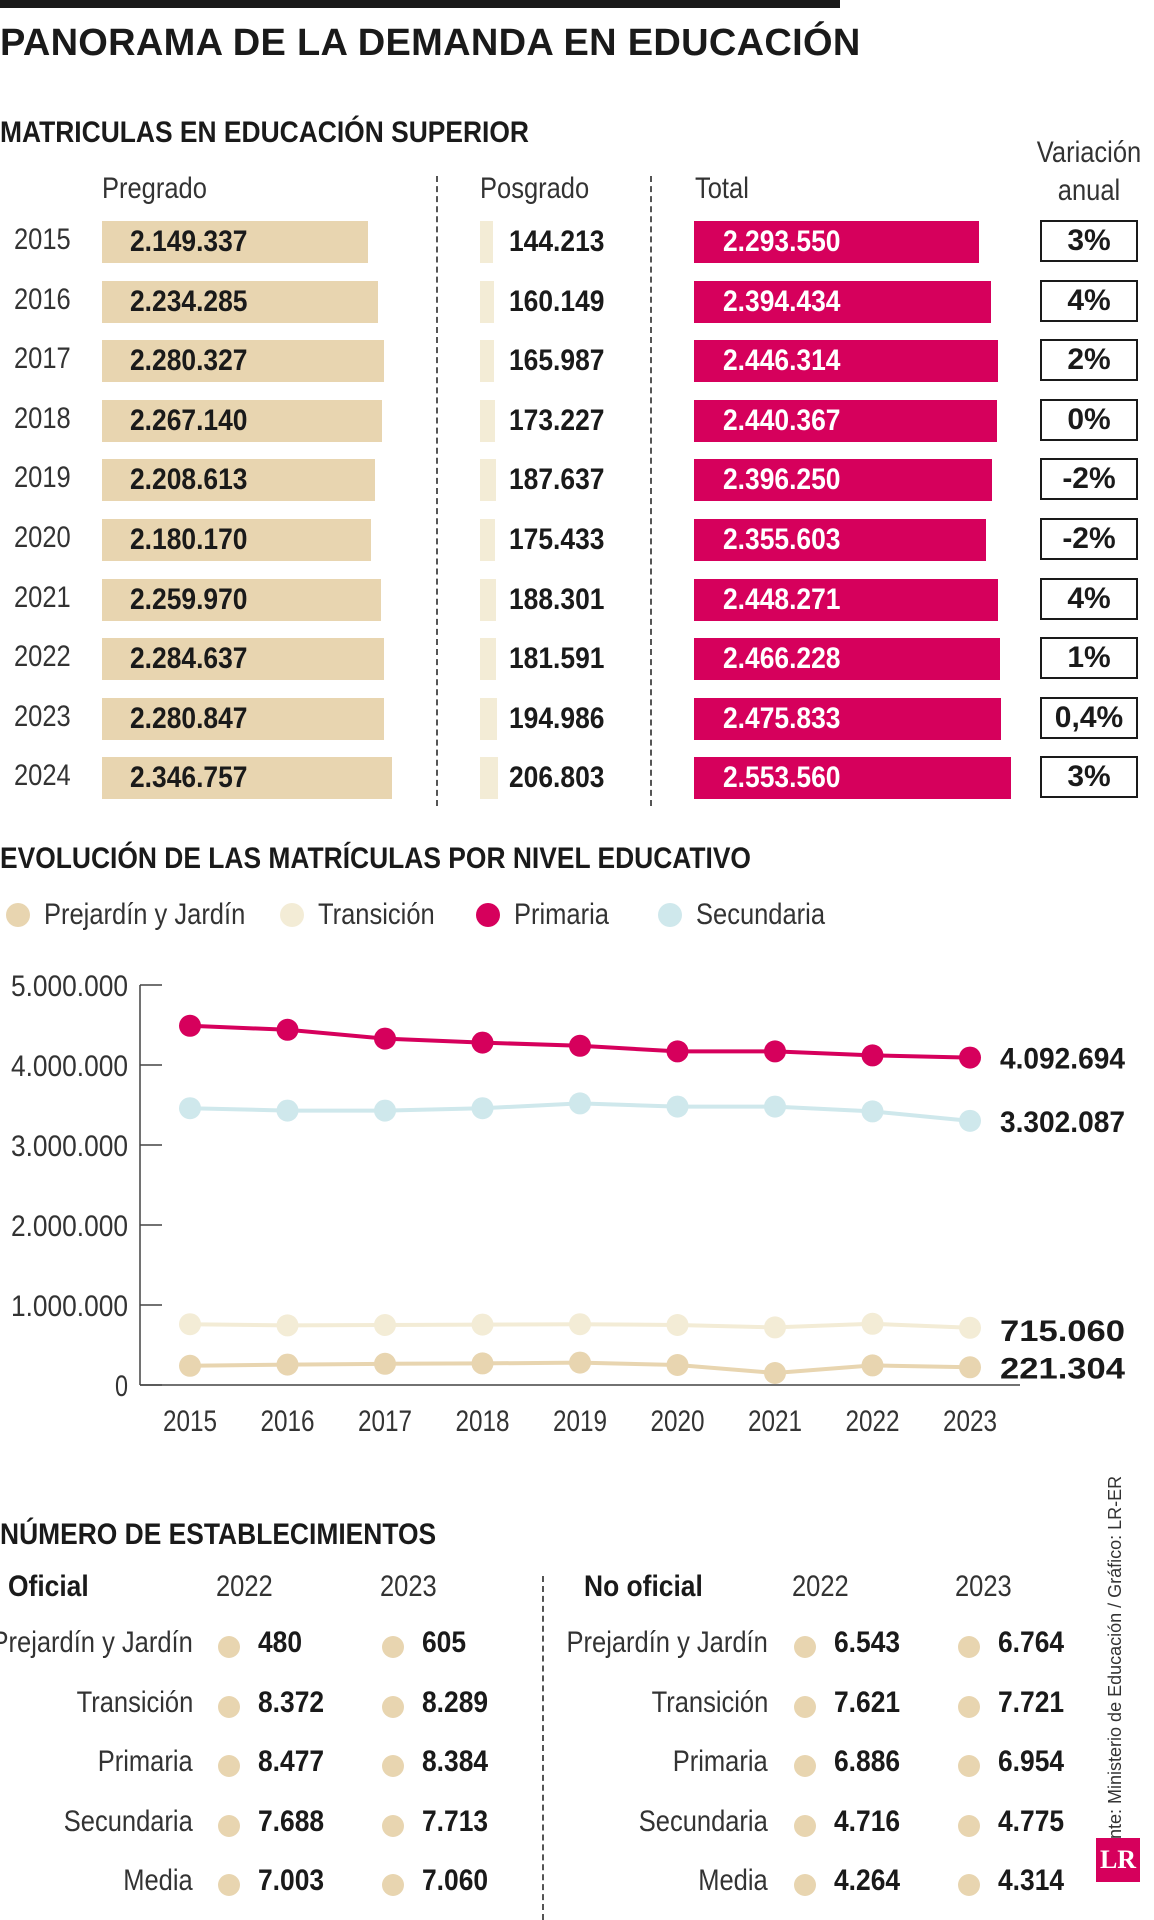 The image size is (1154, 1920). I want to click on establishments-title: NÚMERO DE ESTABLECIMIENTOS, so click(218, 1534).